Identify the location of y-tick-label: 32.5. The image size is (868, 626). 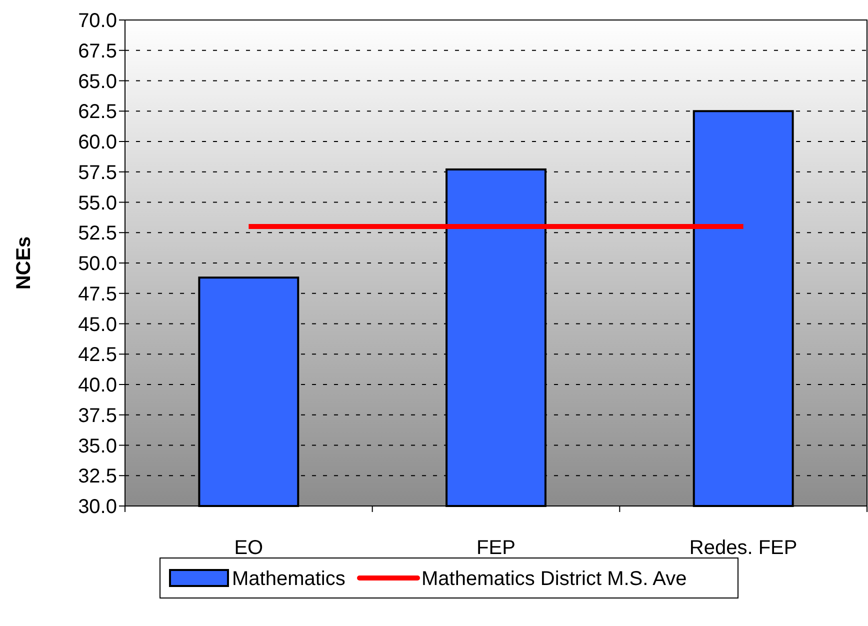
(97, 477).